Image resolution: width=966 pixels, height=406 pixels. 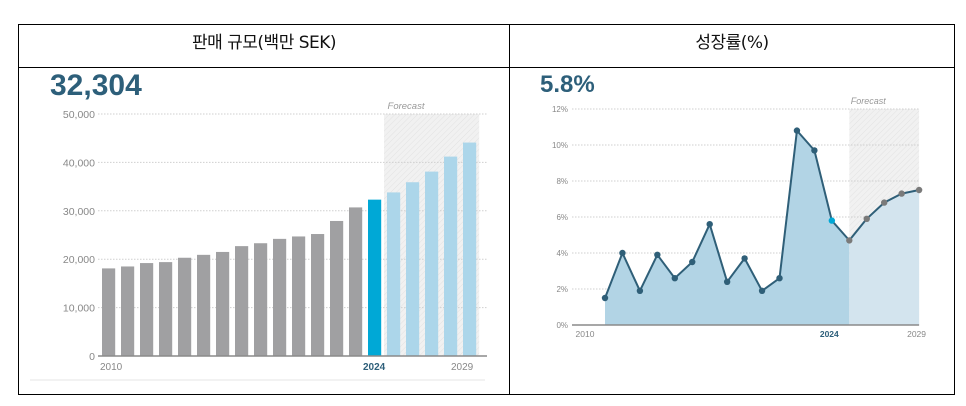 What do you see at coordinates (261, 299) in the screenshot?
I see `bar-2018` at bounding box center [261, 299].